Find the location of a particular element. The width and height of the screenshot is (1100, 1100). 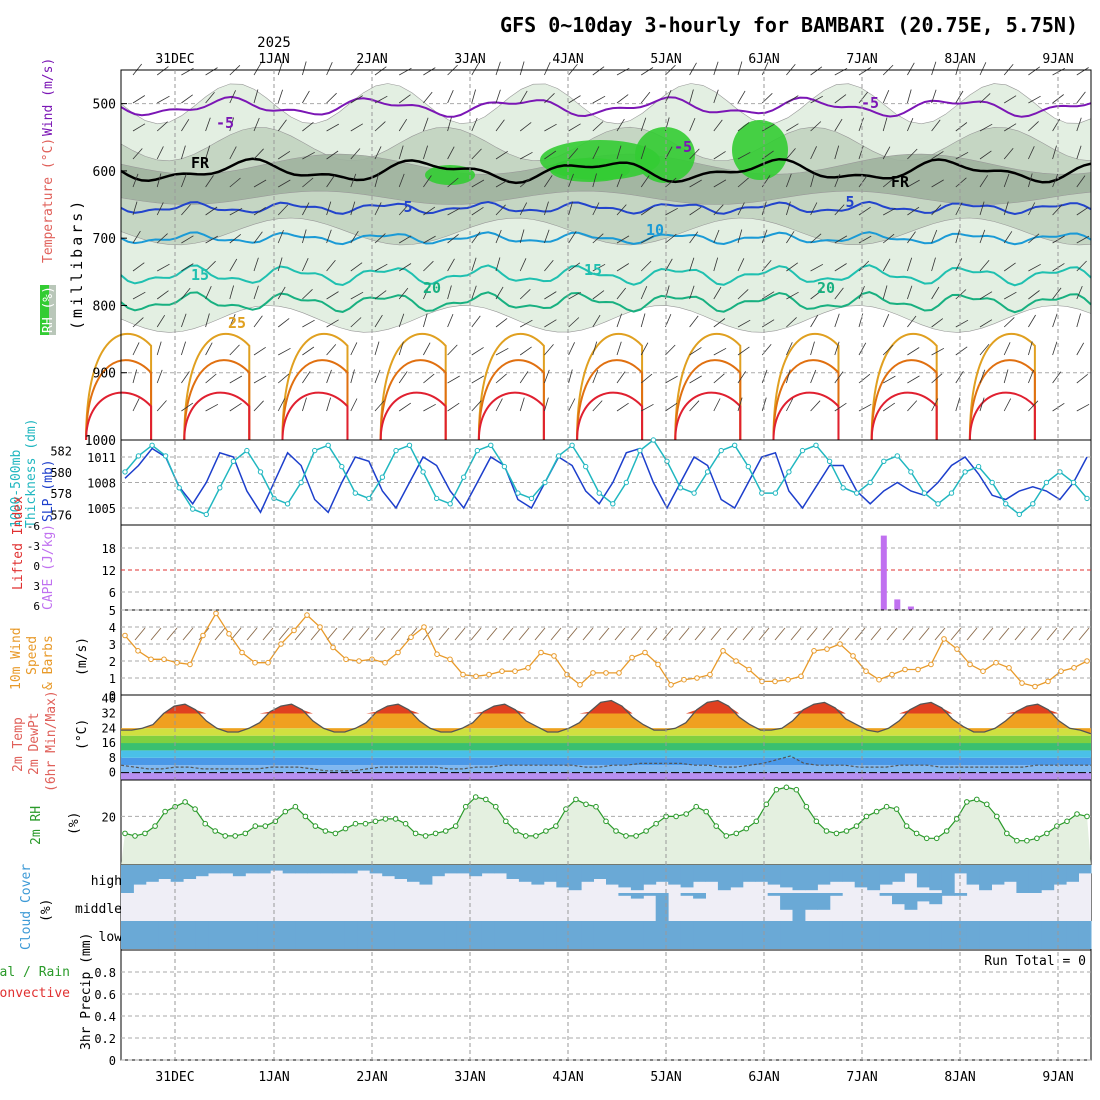

bottom-date-label: 8JAN is located at coordinates (959, 1077).